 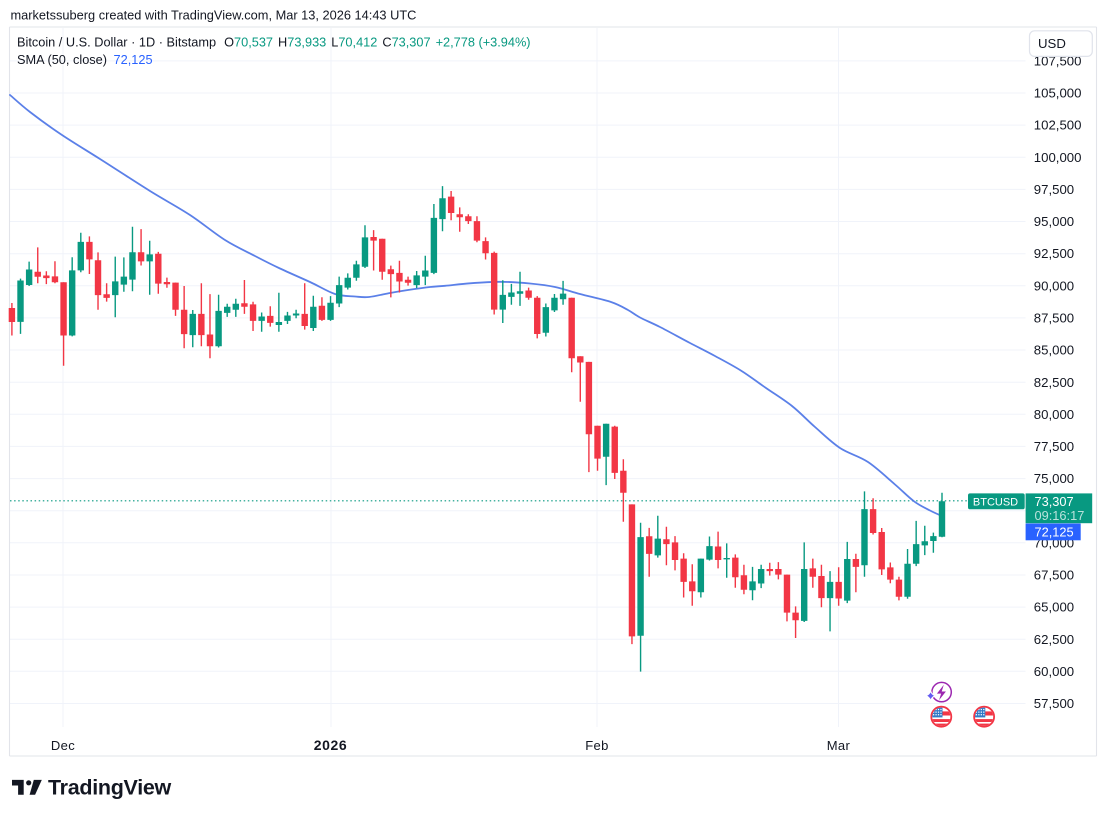 I want to click on svg-text: 72,125, so click(x=1054, y=532).